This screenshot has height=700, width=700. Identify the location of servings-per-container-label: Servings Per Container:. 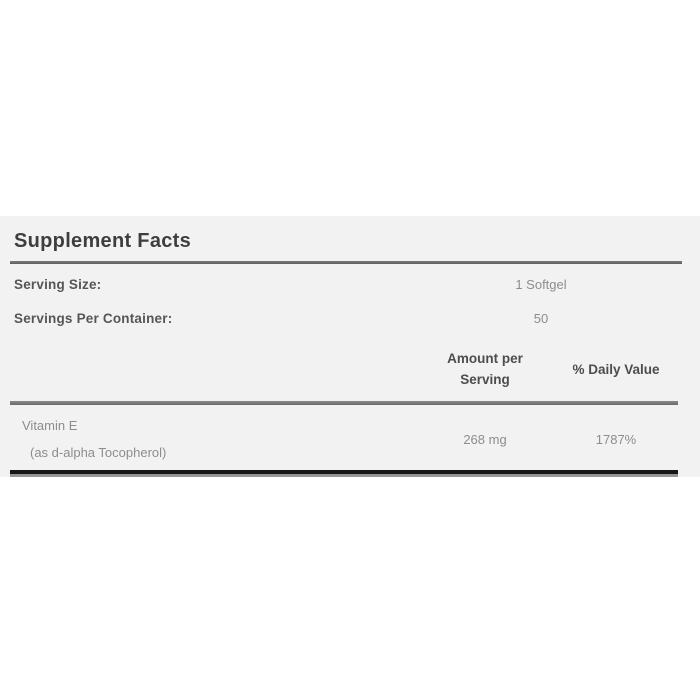
(93, 318).